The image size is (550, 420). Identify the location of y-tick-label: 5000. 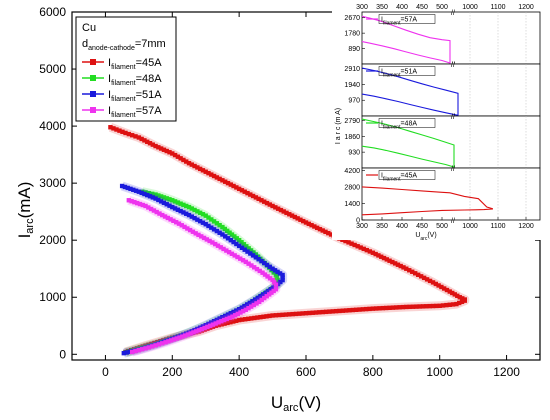
(52, 69).